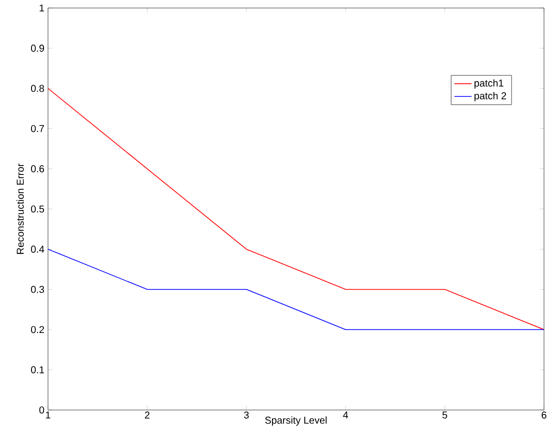 The height and width of the screenshot is (444, 548). I want to click on x-tick-label: 5, so click(445, 415).